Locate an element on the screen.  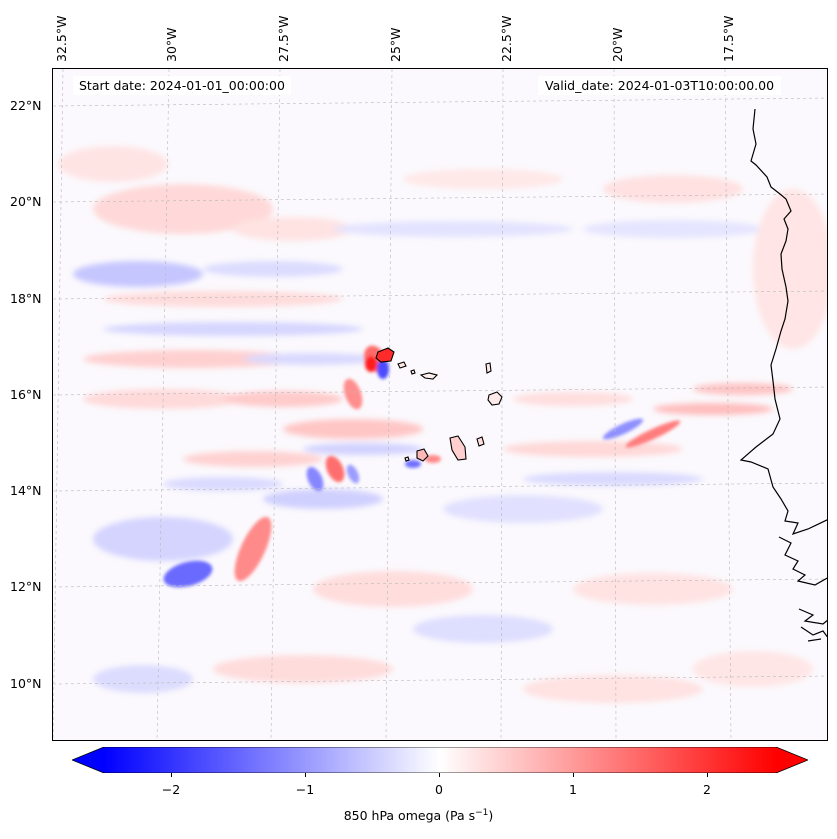
cabo-verde-islands is located at coordinates (439, 404).